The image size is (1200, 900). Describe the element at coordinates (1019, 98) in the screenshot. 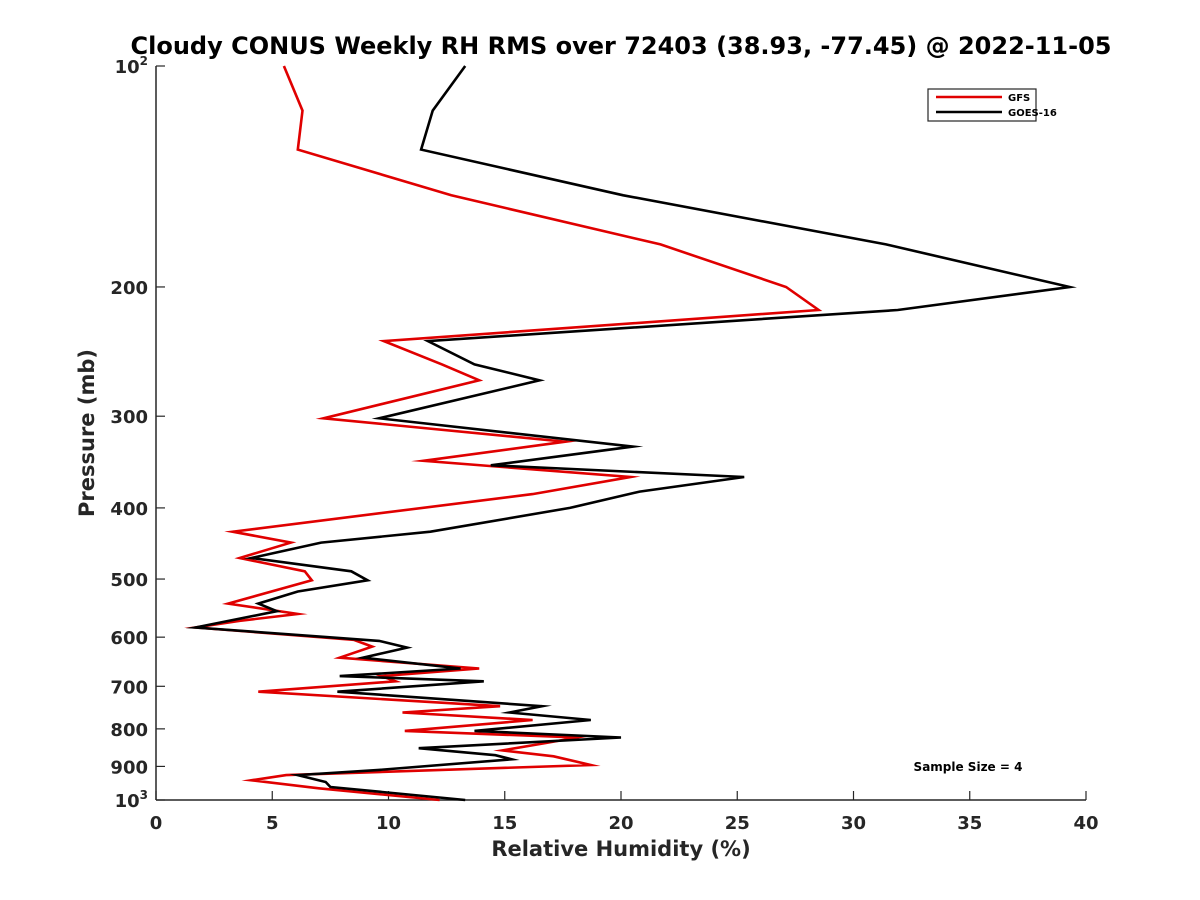

I see `legend-label: GFS` at that location.